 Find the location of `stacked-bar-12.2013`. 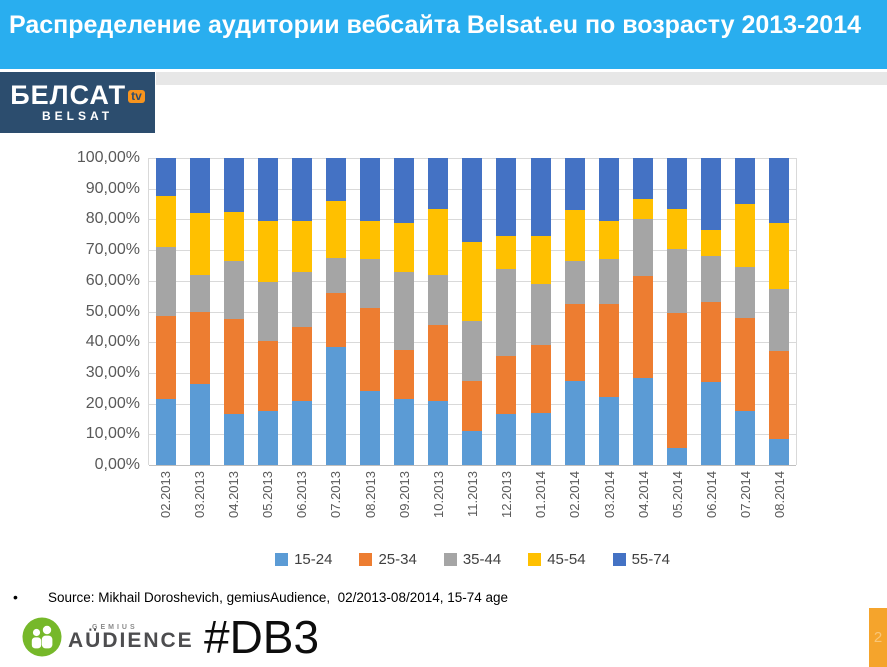

stacked-bar-12.2013 is located at coordinates (506, 311).